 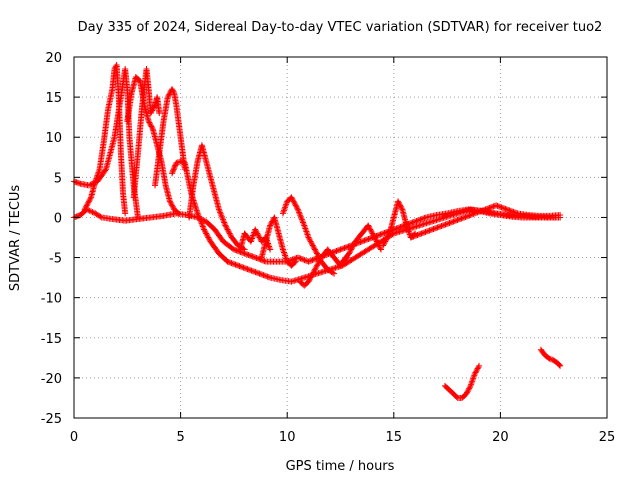 I want to click on y-tick-label: 20, so click(x=53, y=58).